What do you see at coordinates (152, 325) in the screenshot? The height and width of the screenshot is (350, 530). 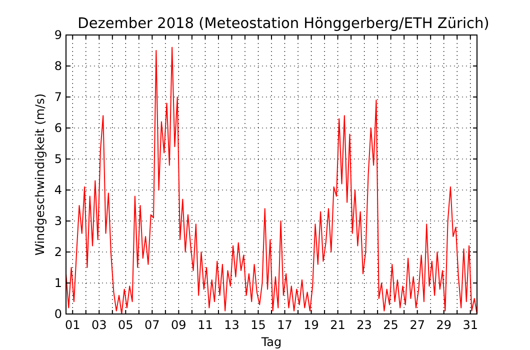 I see `x-tick-label: 07` at bounding box center [152, 325].